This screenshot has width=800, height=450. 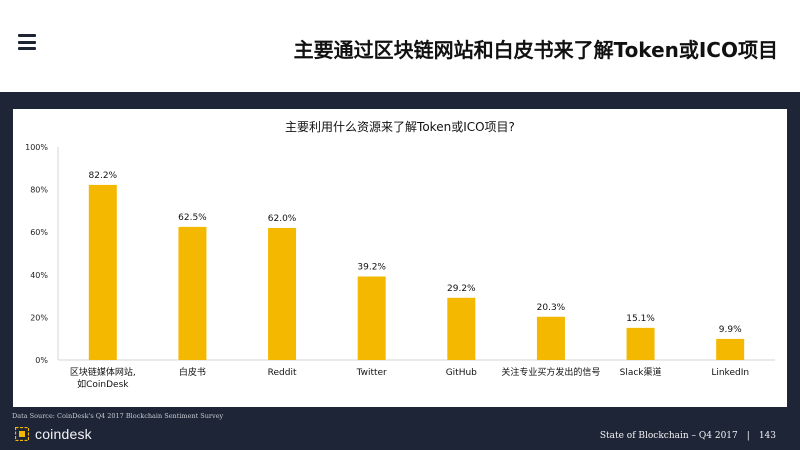 I want to click on y-tick-label: 20%, so click(x=39, y=317).